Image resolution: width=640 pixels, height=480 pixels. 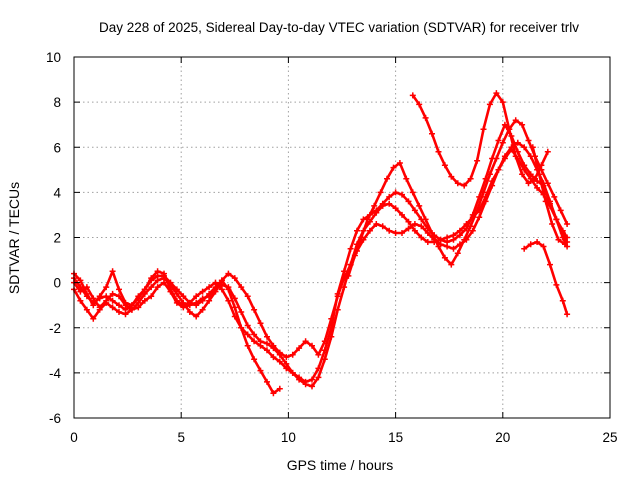 I want to click on series-line, so click(x=545, y=278).